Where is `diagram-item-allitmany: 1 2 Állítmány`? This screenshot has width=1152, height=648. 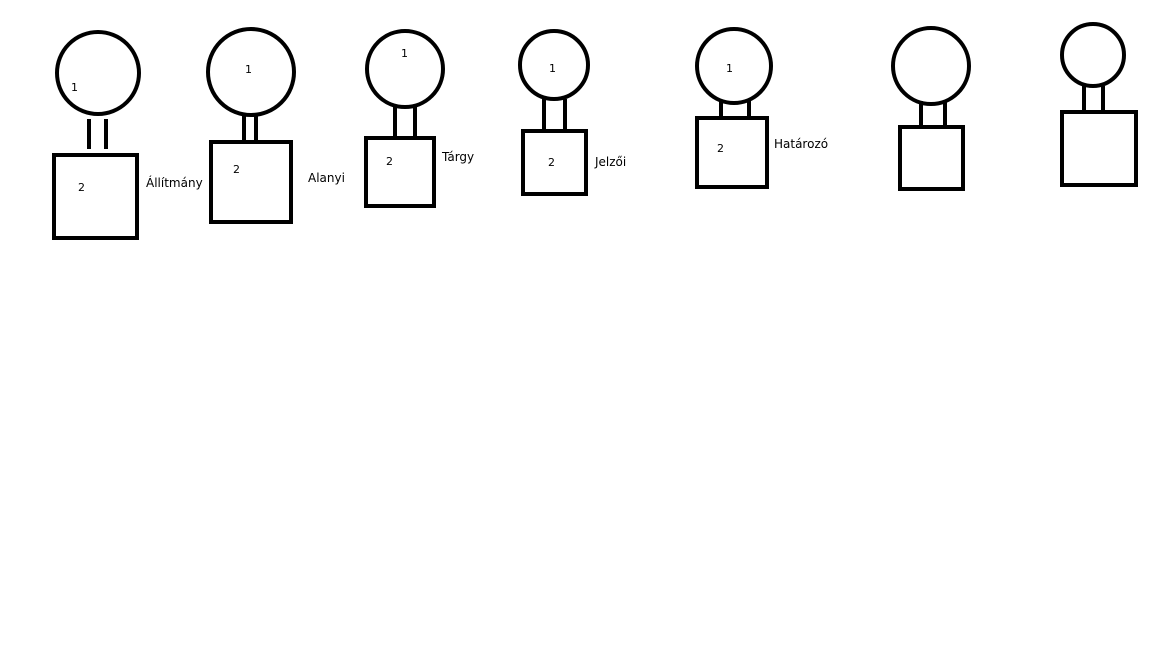
diagram-item-allitmany: 1 2 Állítmány is located at coordinates (127, 135).